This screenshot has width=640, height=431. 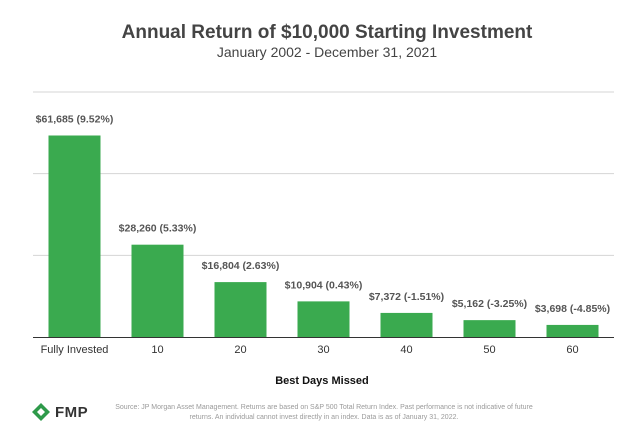 I want to click on data-label-6: $5,162 (-3.25%), so click(x=489, y=304).